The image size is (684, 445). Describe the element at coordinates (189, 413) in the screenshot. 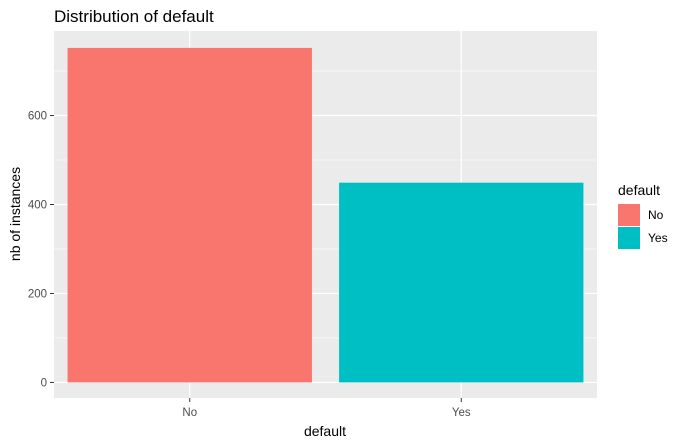

I see `x-tick-label: No` at that location.